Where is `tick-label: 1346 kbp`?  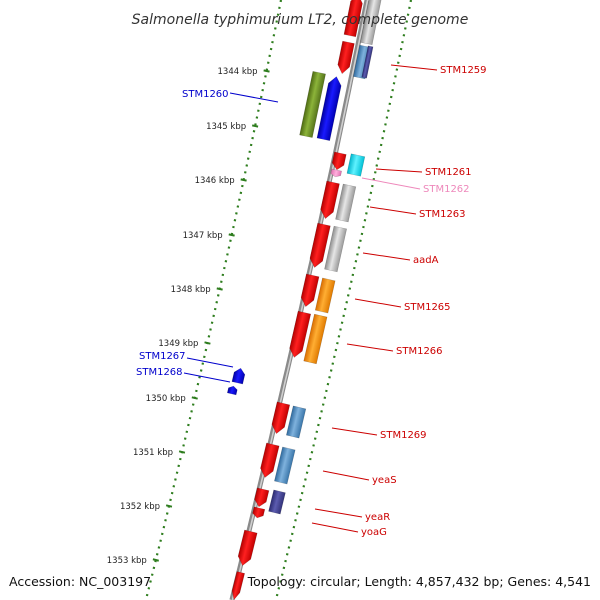 tick-label: 1346 kbp is located at coordinates (215, 181).